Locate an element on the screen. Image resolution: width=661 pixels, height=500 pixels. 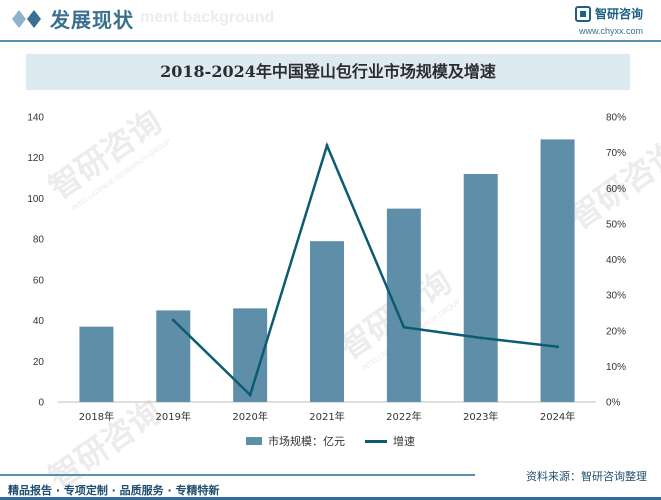
y-left-tick-label: 100 is located at coordinates (35, 199).